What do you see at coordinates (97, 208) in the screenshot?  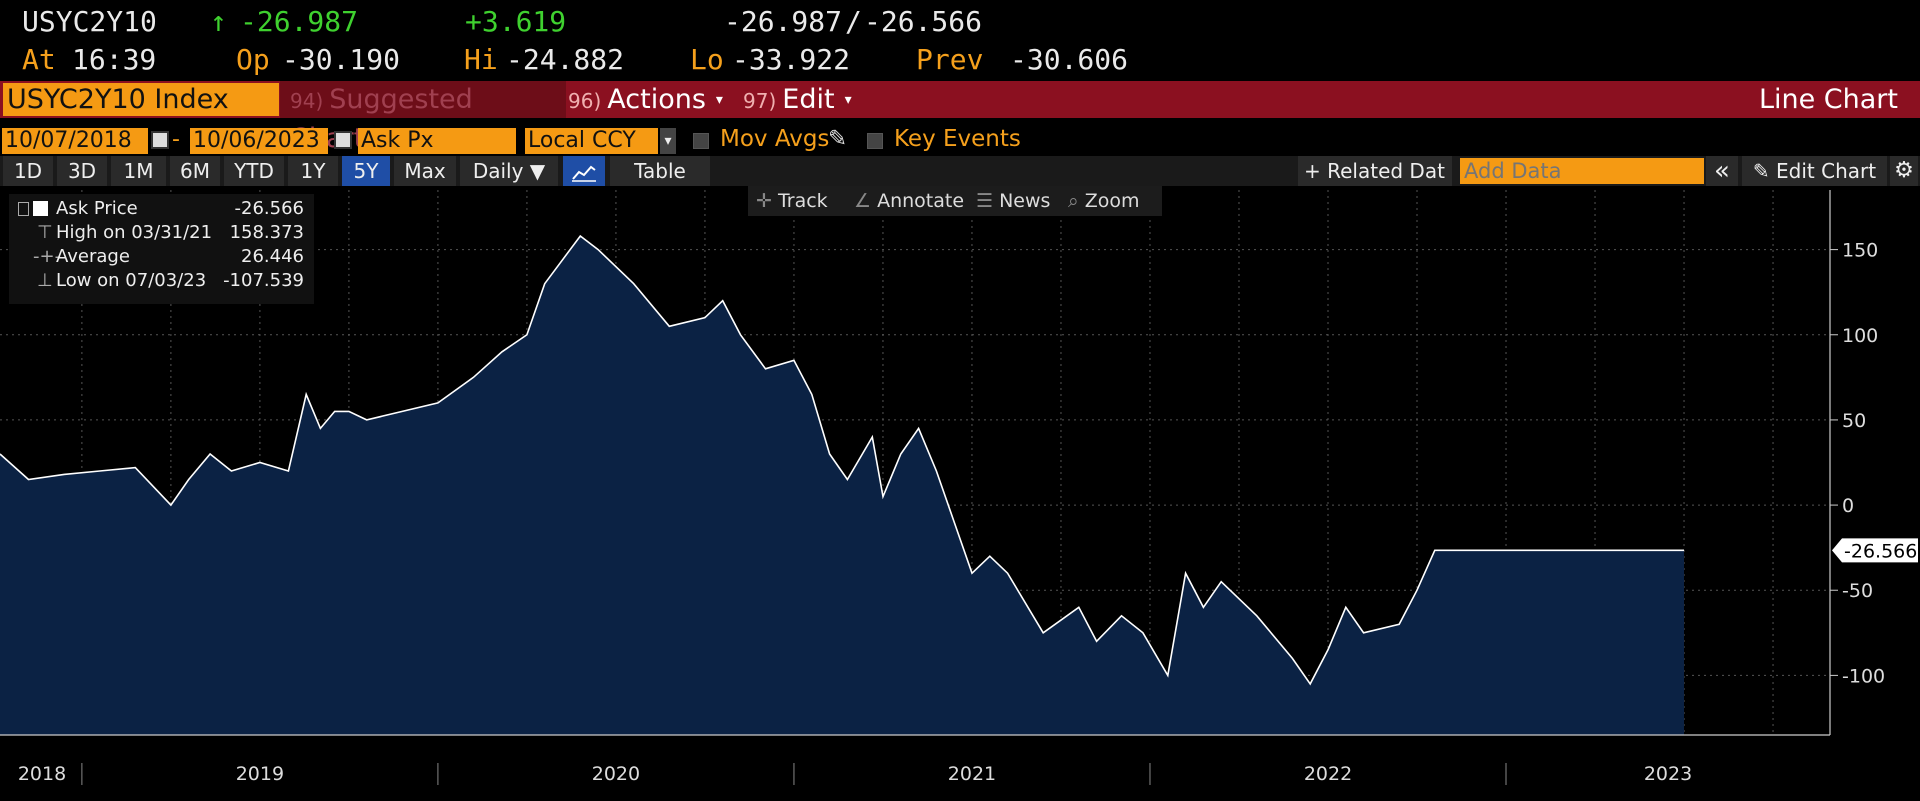 I see `legend-ask-label: Ask Price` at bounding box center [97, 208].